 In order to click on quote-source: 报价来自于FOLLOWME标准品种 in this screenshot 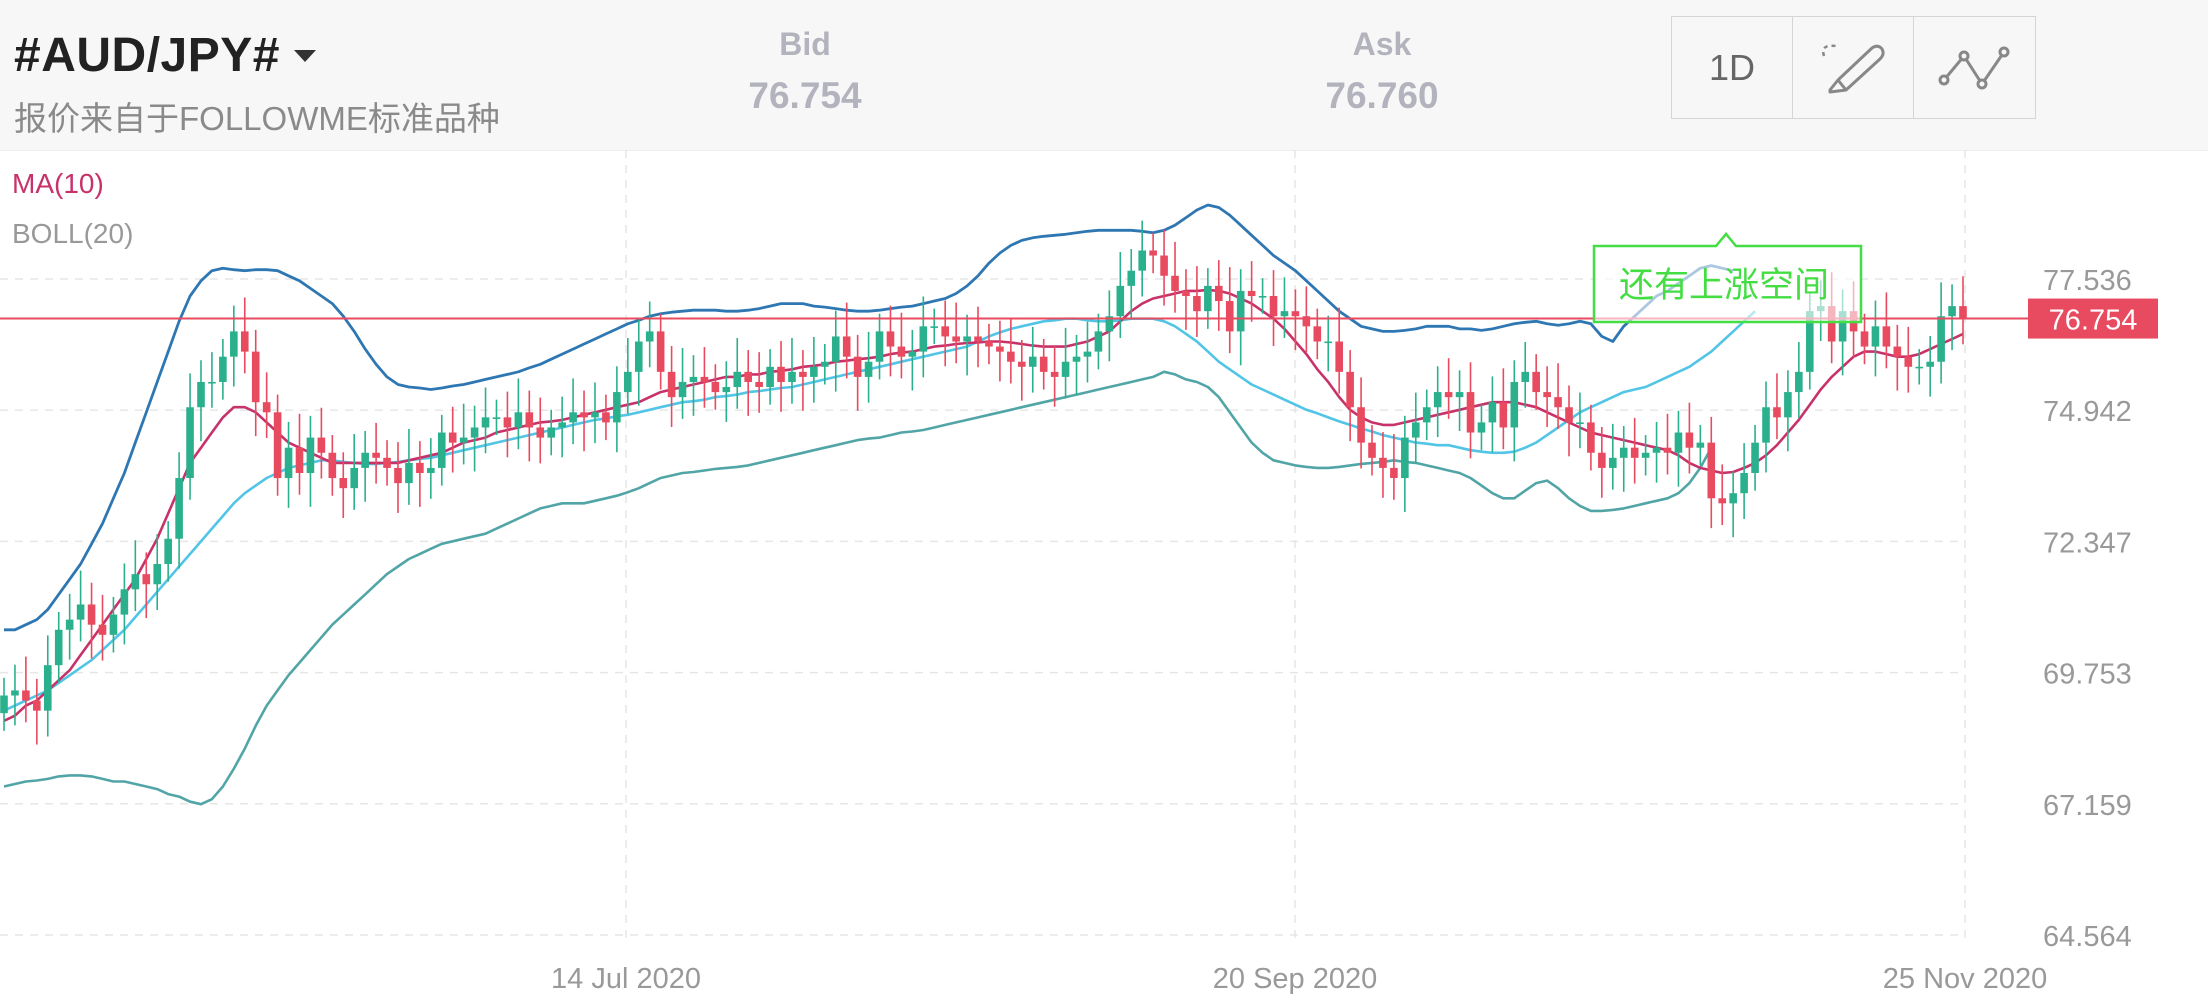, I will do `click(257, 118)`.